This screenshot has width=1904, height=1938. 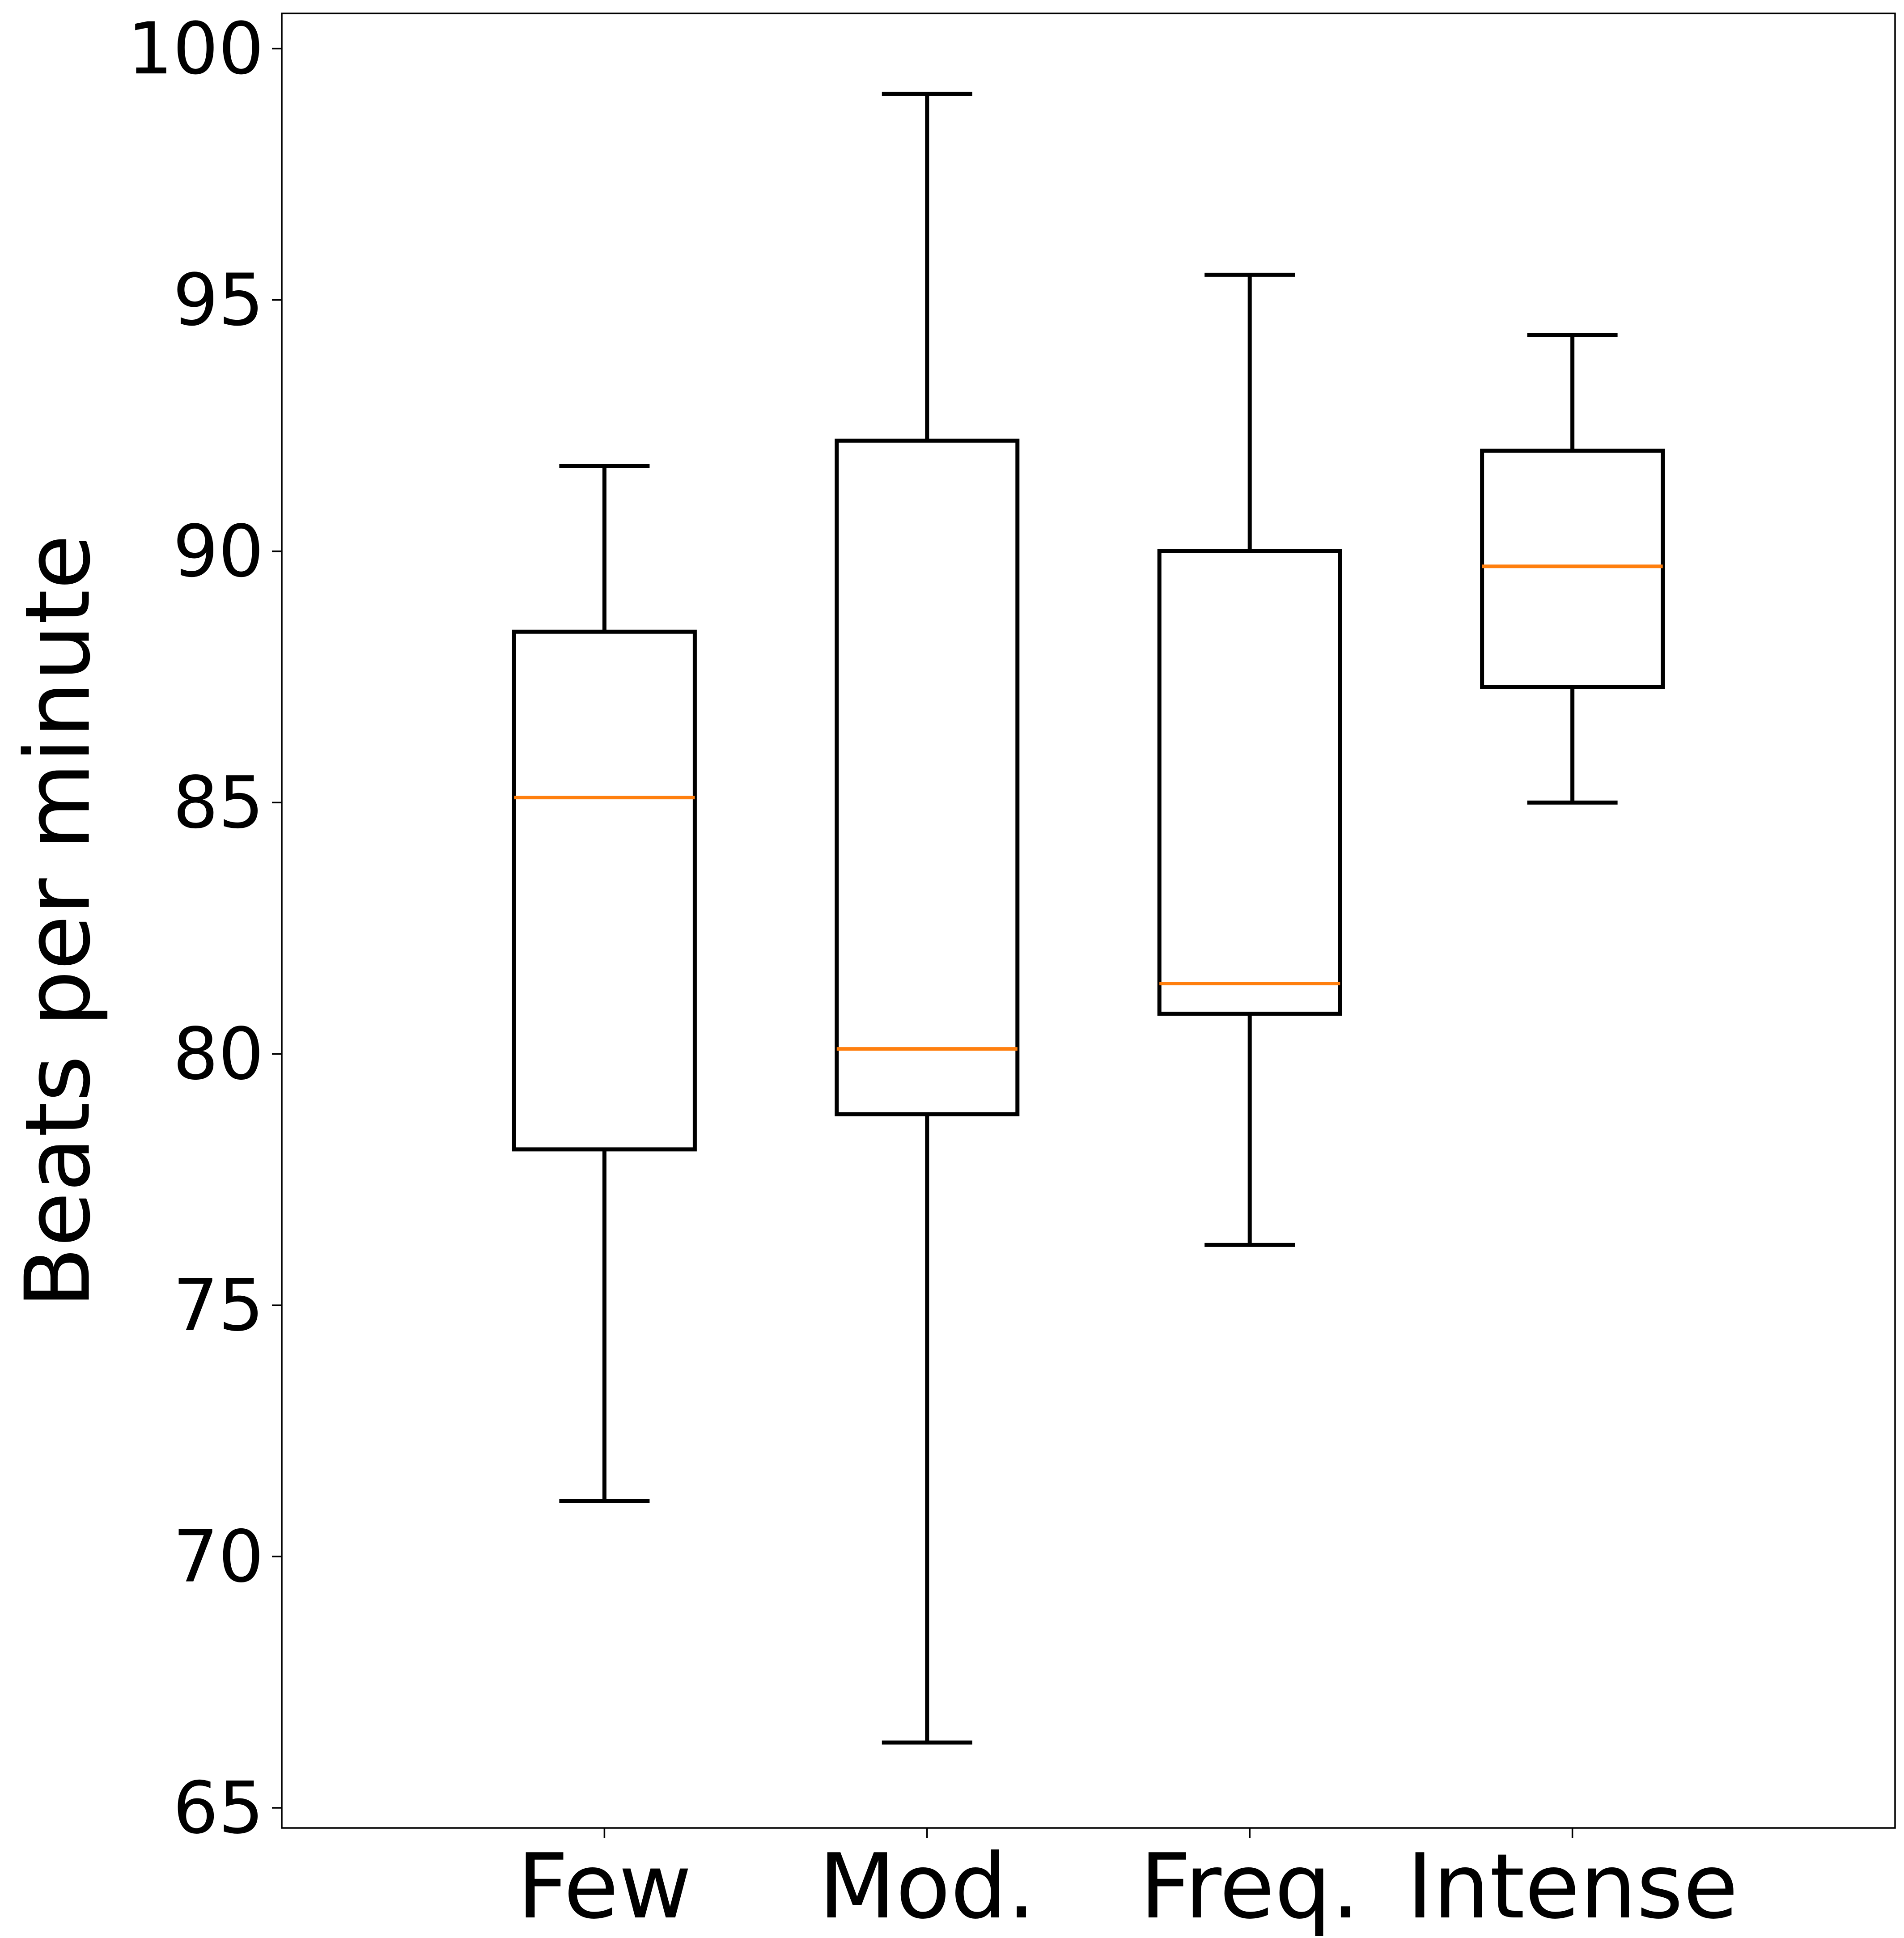 I want to click on x-tick-label: Few, so click(x=604, y=1886).